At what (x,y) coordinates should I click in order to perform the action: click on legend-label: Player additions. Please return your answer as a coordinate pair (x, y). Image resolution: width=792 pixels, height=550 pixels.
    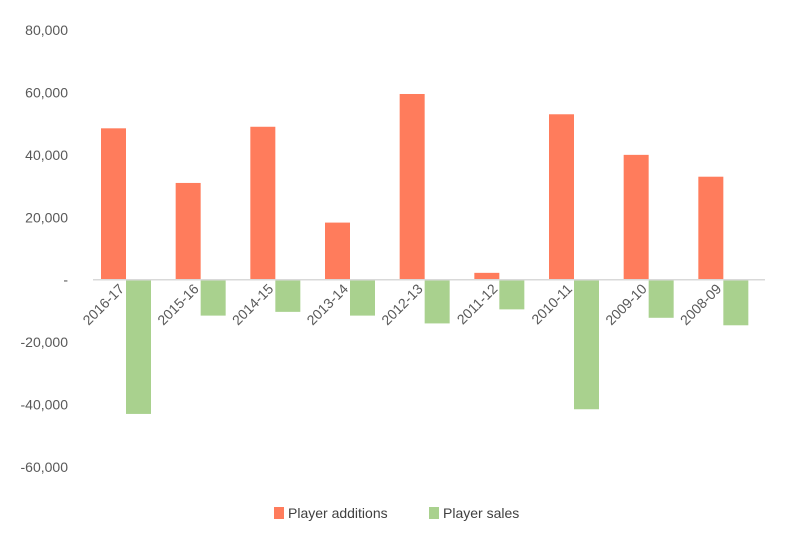
    Looking at the image, I should click on (338, 513).